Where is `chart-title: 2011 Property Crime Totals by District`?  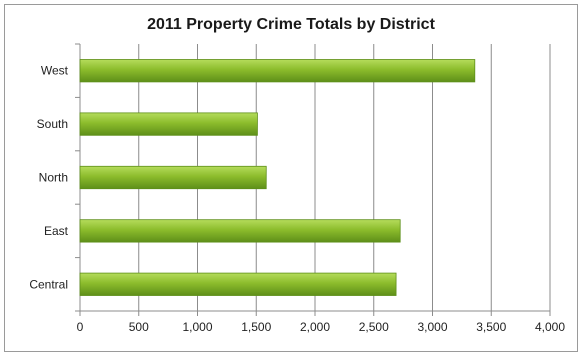
chart-title: 2011 Property Crime Totals by District is located at coordinates (291, 24).